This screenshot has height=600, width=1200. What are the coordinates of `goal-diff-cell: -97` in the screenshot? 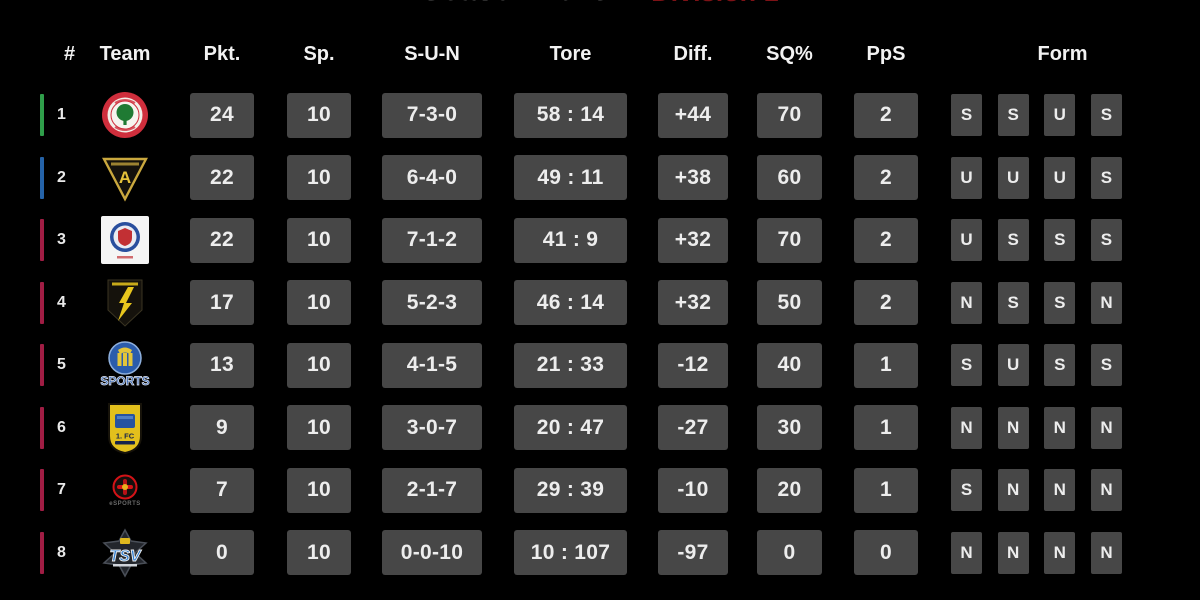 It's located at (693, 553).